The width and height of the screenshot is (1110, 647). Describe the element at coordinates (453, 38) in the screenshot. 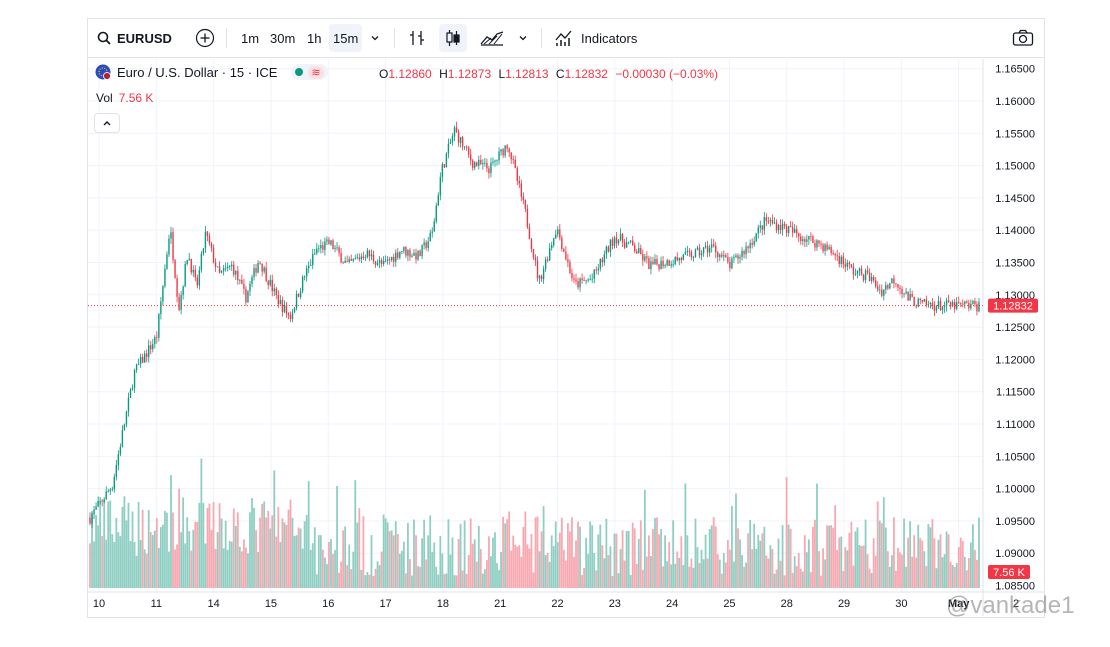

I see `candles-chart-type-button` at that location.